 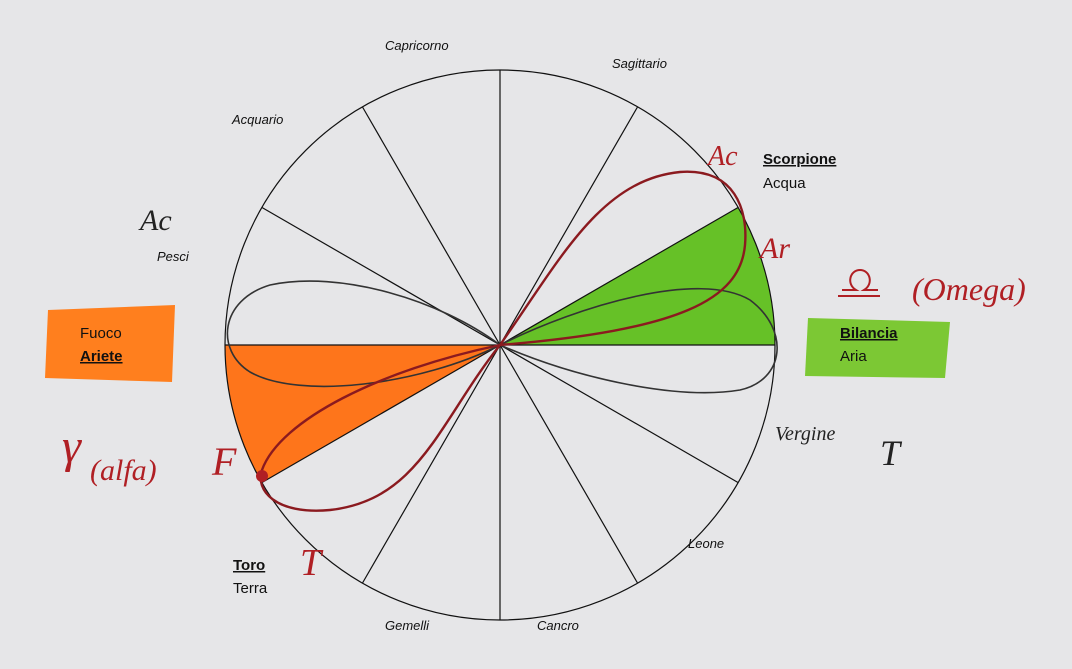 I want to click on element-label: Terra, so click(x=250, y=588).